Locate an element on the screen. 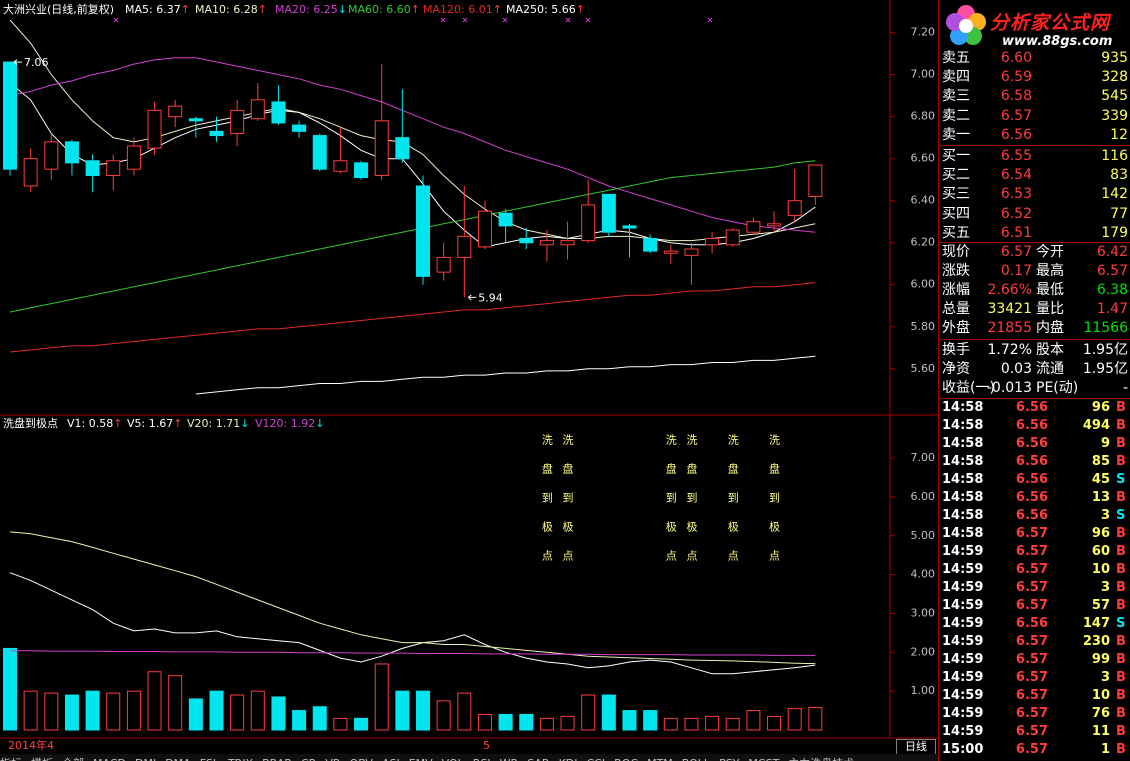  toolbar-item: RSI is located at coordinates (482, 759).